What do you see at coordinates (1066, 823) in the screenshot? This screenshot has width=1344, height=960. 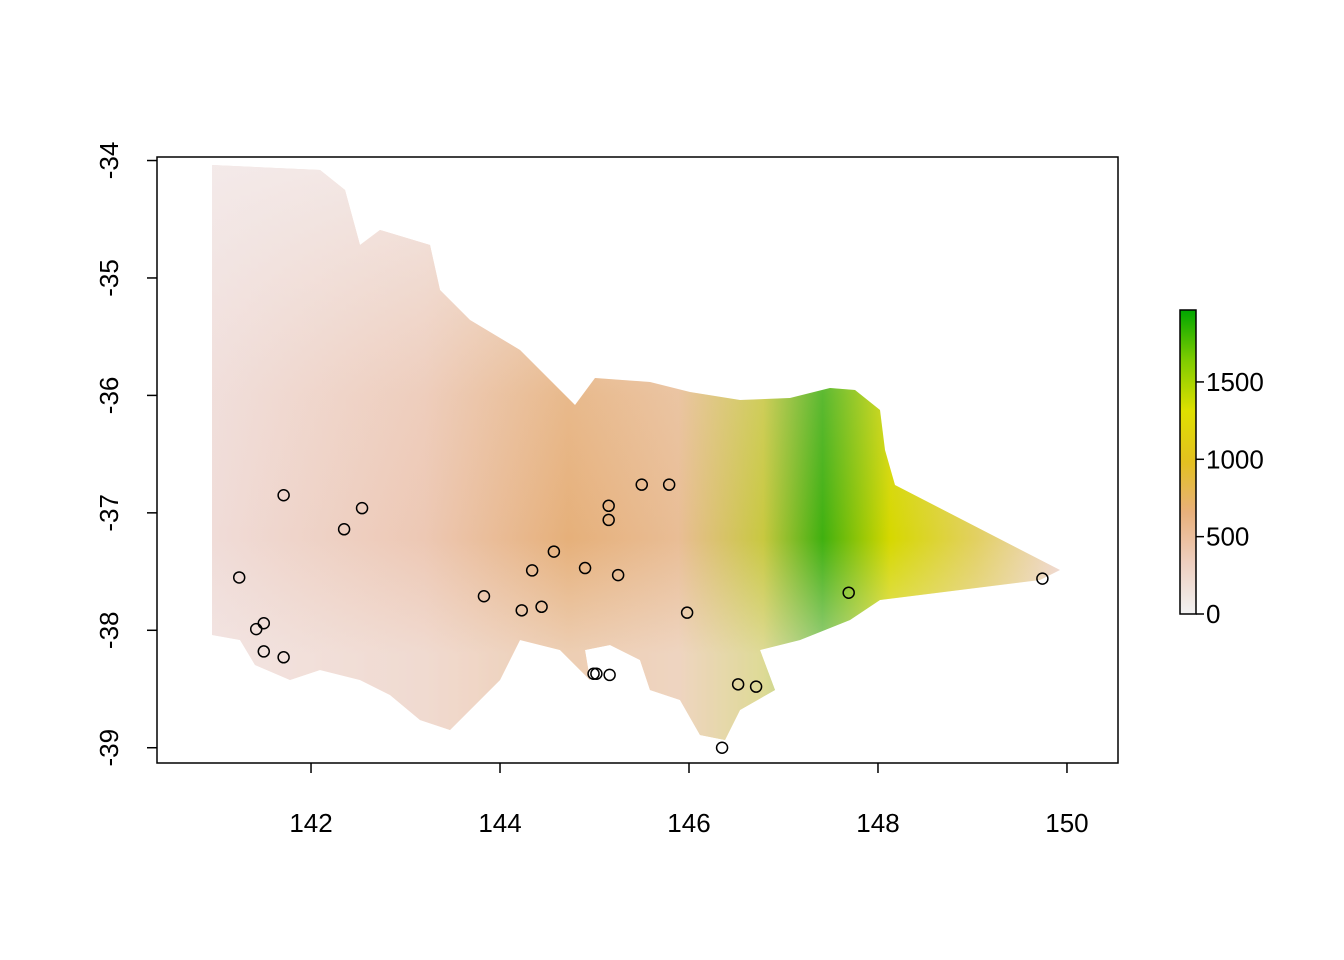 I see `x-tick-label: 150` at bounding box center [1066, 823].